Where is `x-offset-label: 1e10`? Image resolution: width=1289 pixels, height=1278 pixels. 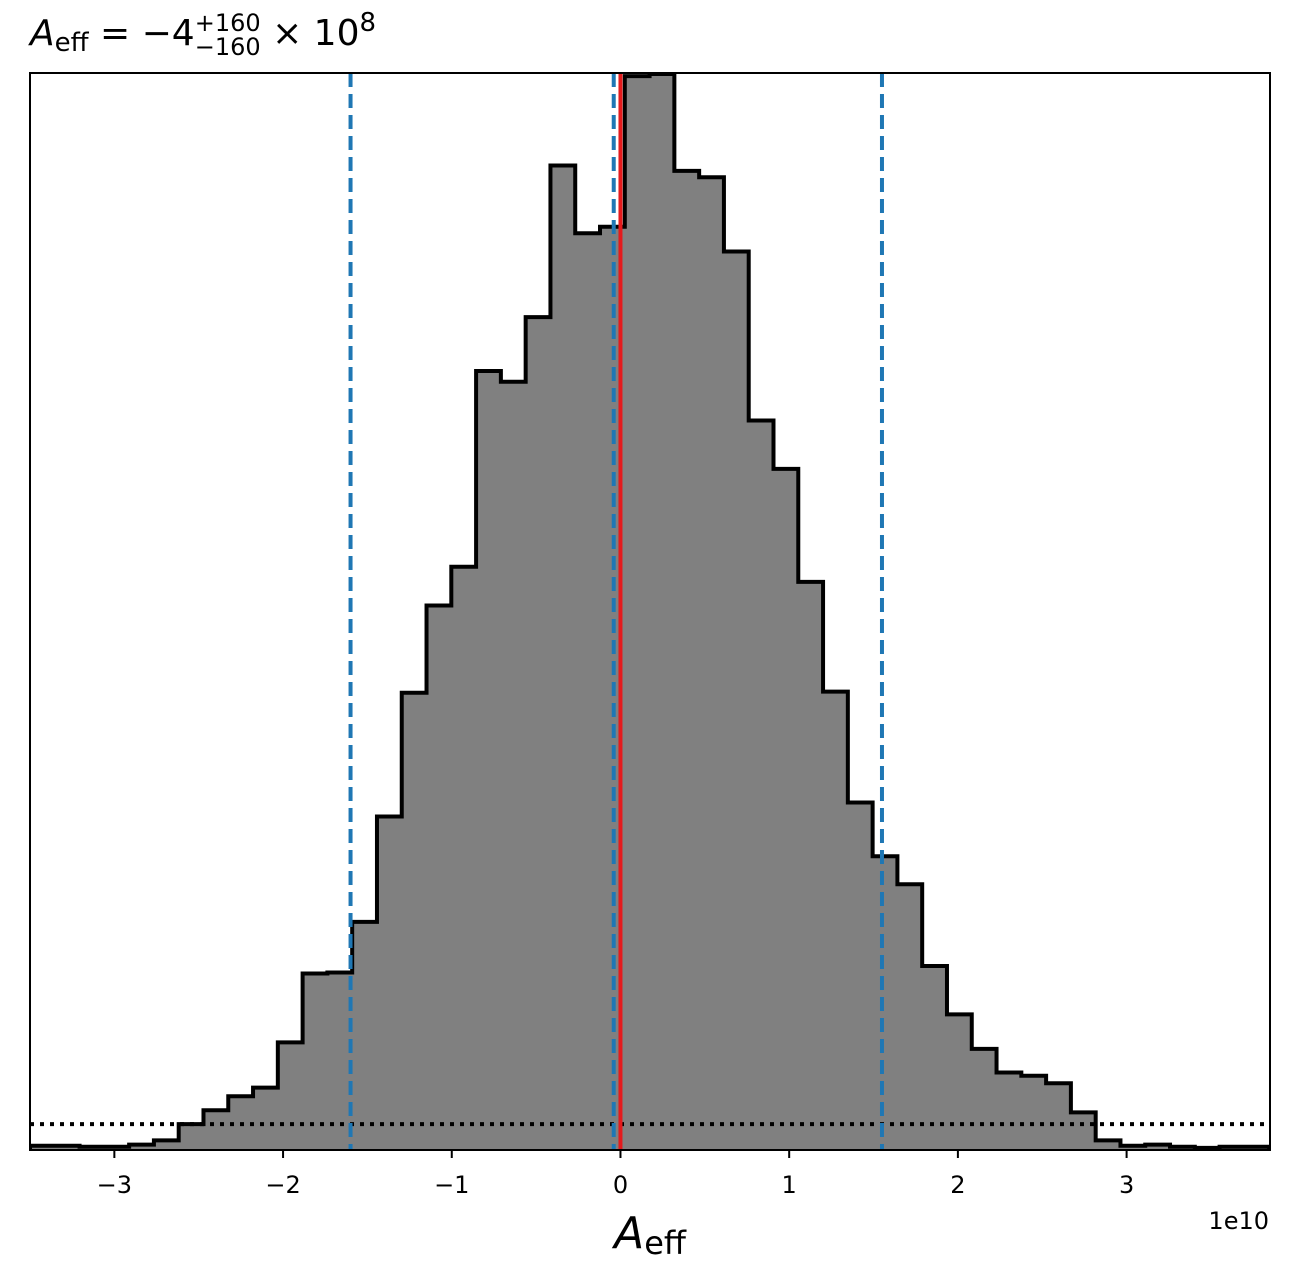
x-offset-label: 1e10 is located at coordinates (1238, 1221).